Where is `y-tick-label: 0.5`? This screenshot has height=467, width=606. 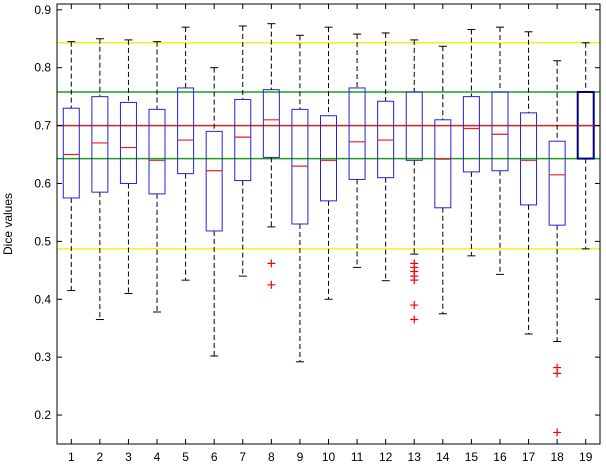 y-tick-label: 0.5 is located at coordinates (42, 241).